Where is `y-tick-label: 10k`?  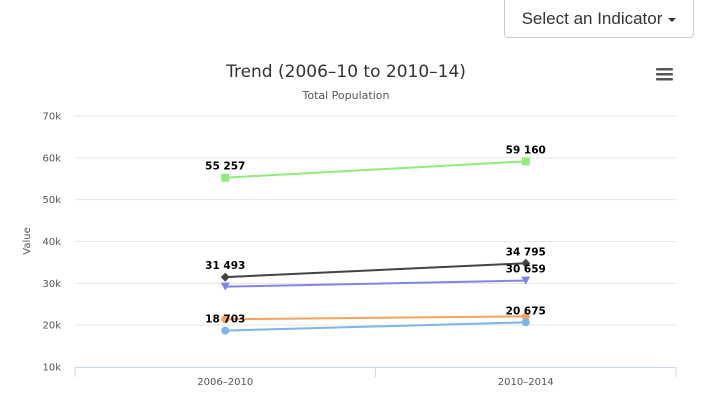 y-tick-label: 10k is located at coordinates (51, 368).